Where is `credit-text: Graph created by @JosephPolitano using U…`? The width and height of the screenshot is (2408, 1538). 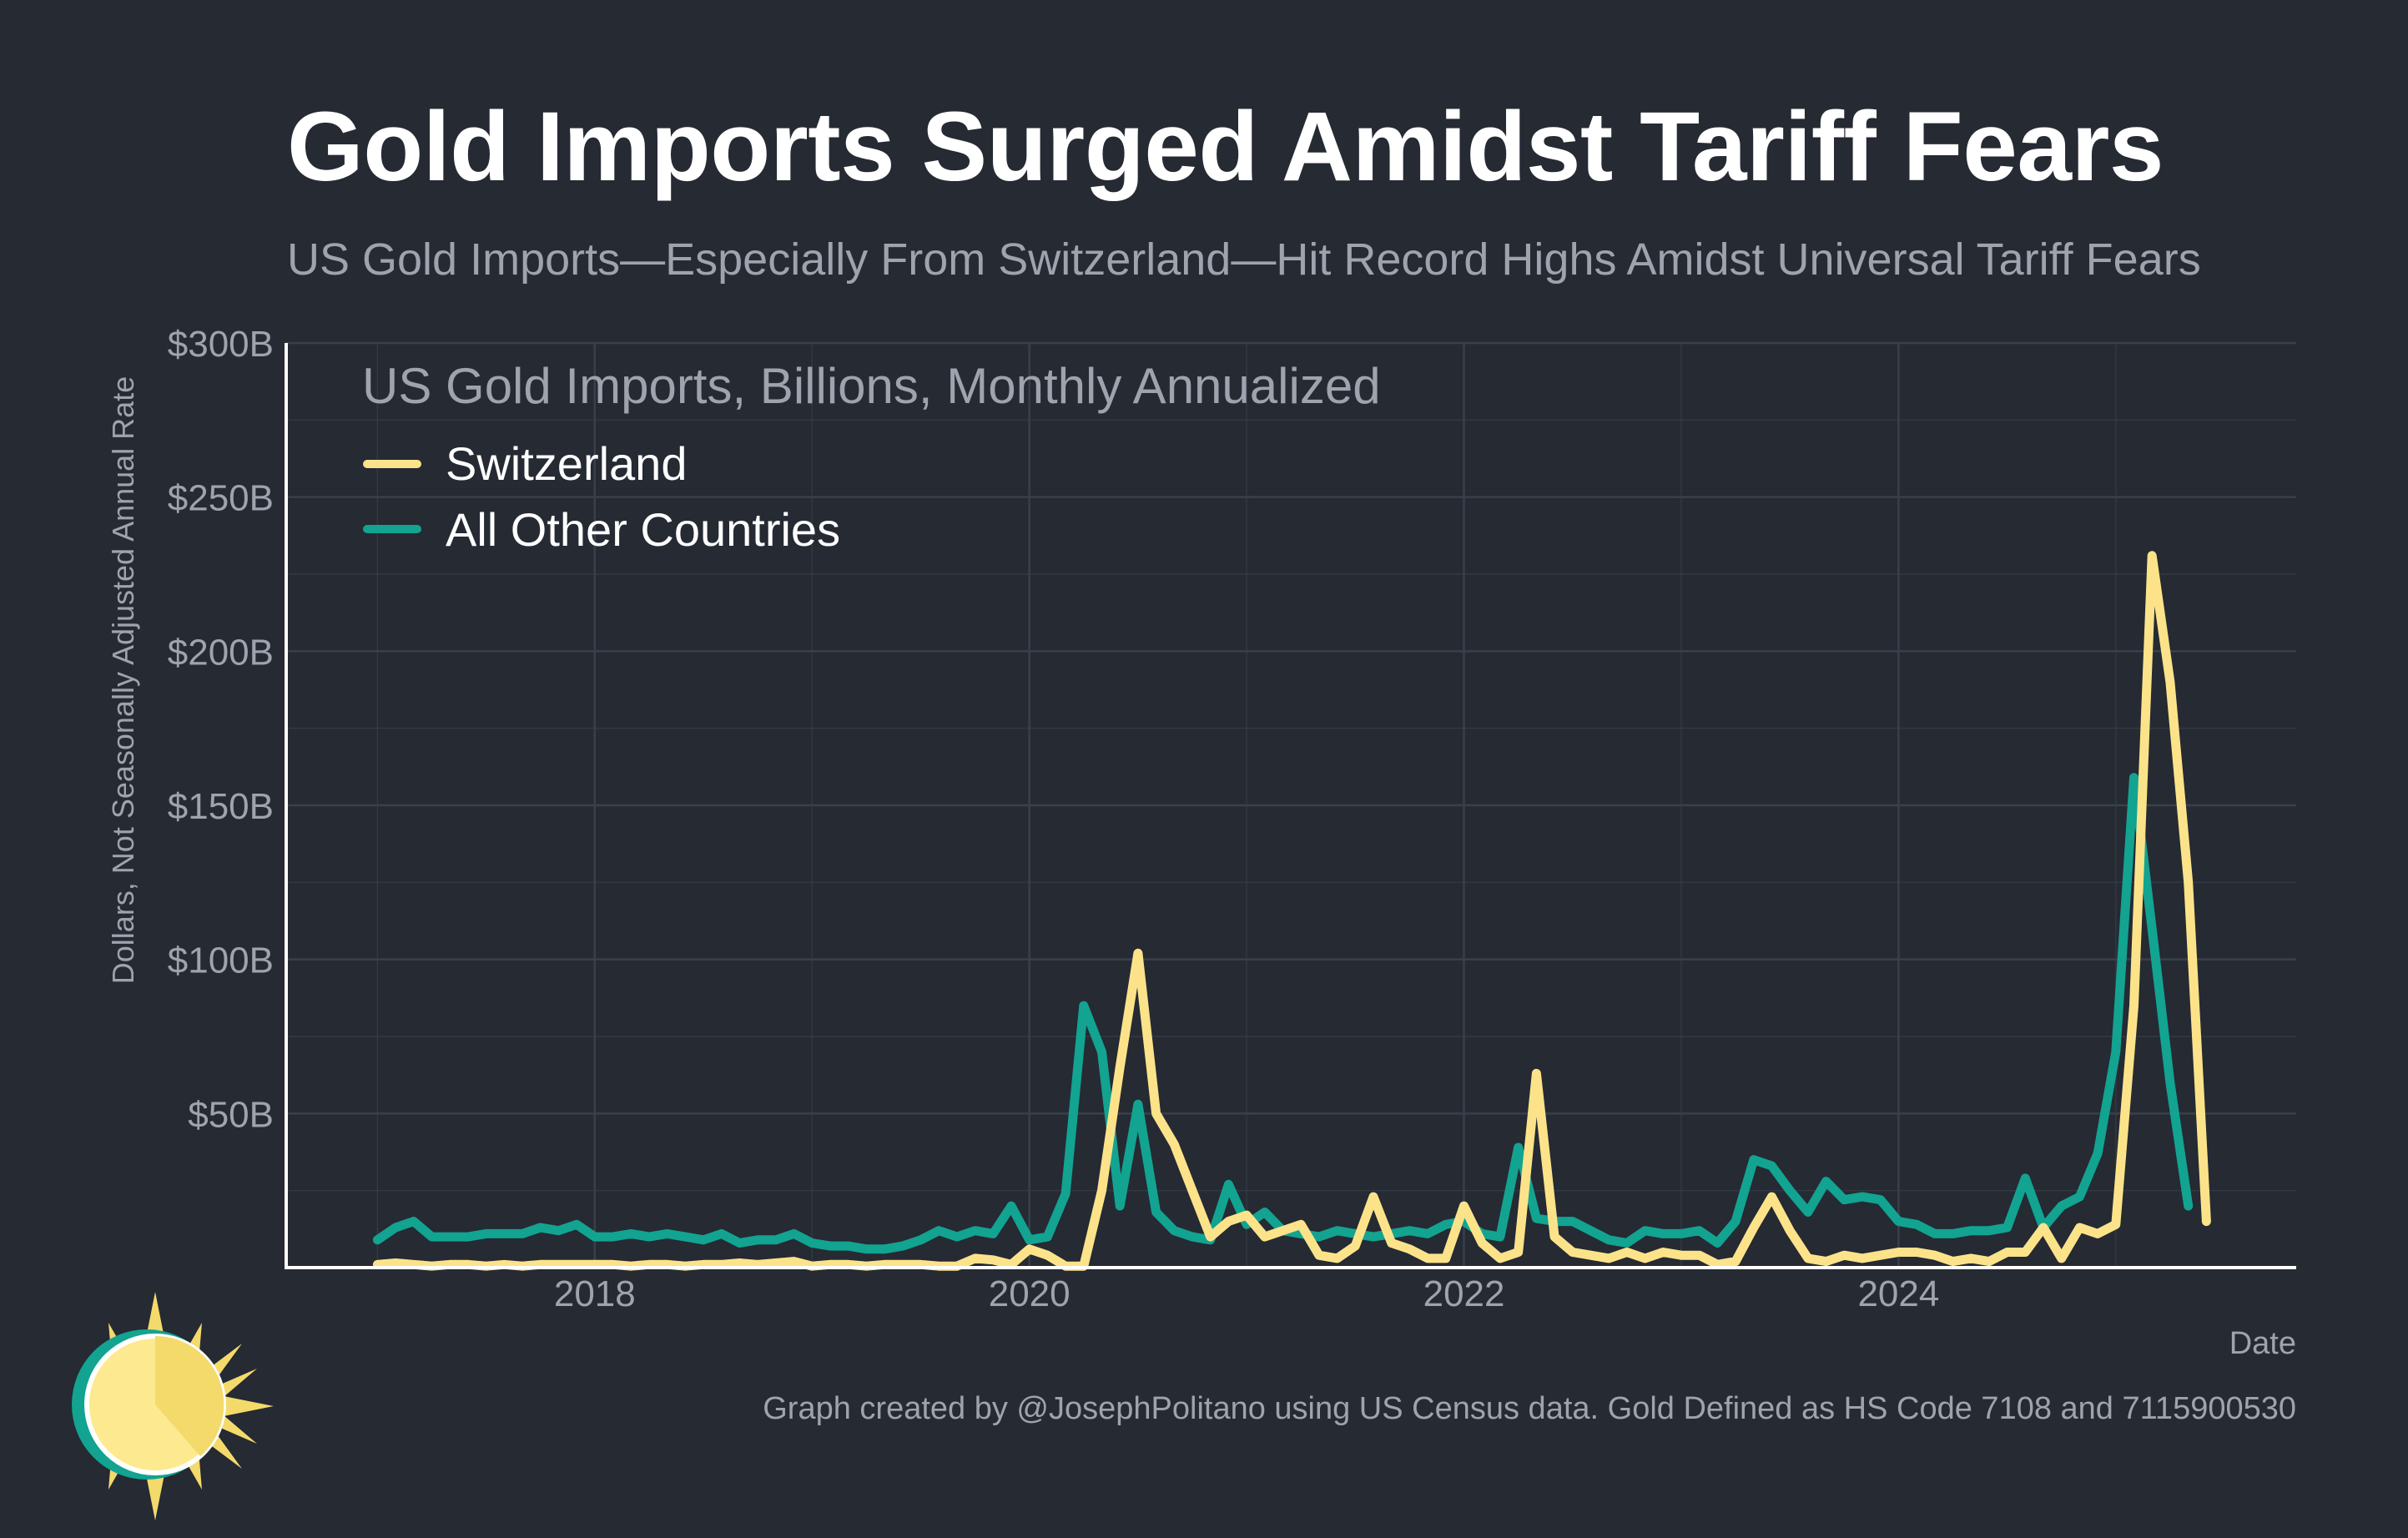 credit-text: Graph created by @JosephPolitano using U… is located at coordinates (1529, 1408).